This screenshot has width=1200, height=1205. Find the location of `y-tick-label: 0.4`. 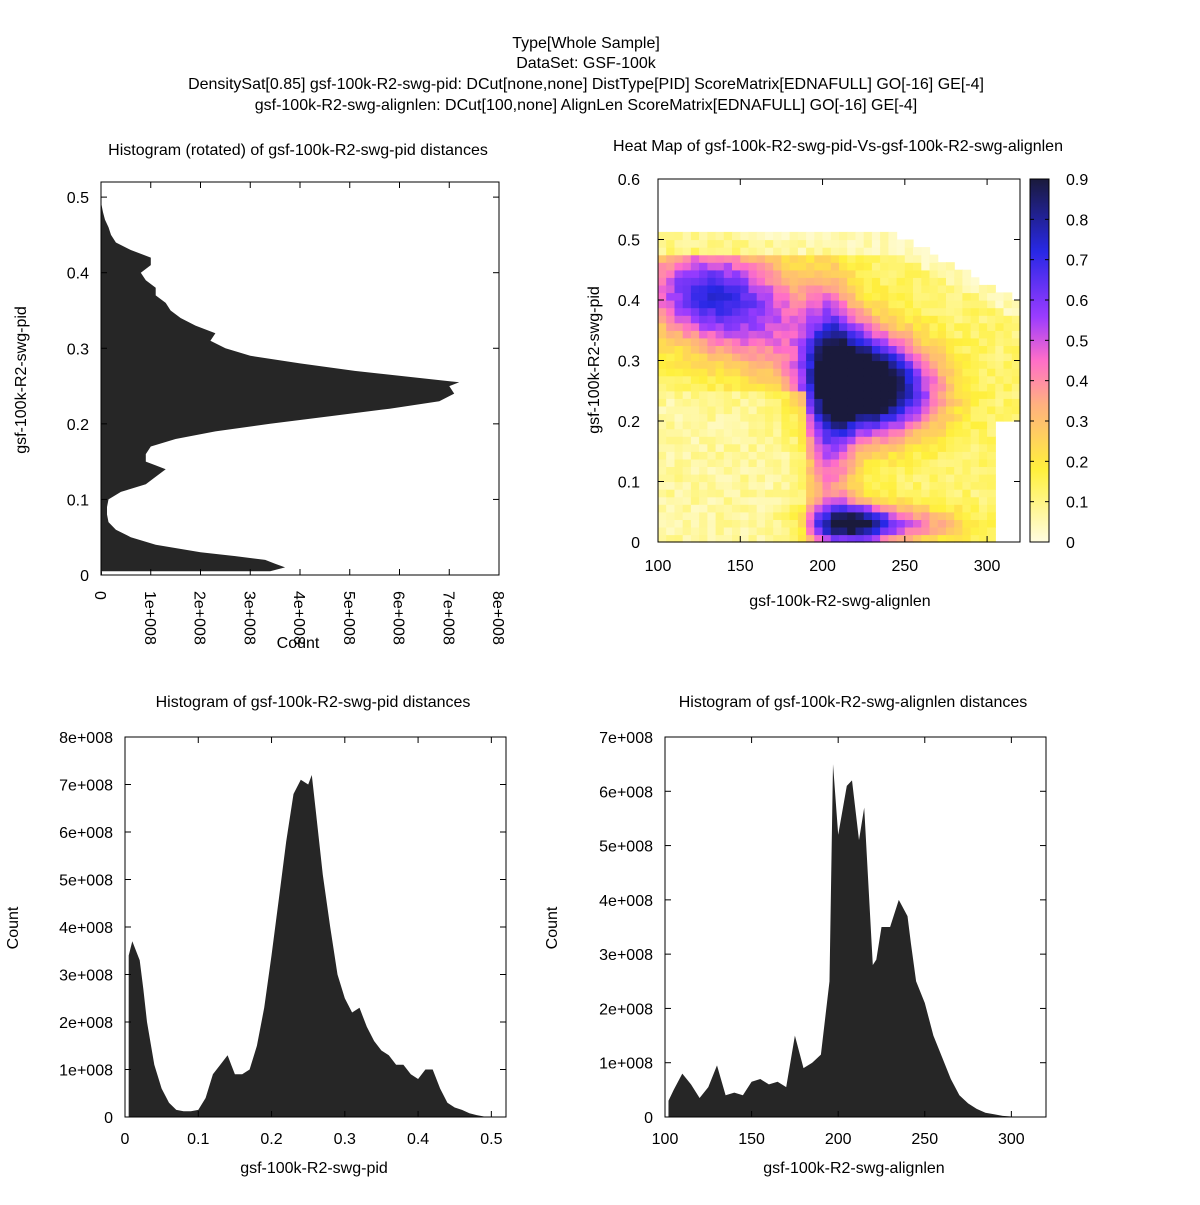

y-tick-label: 0.4 is located at coordinates (629, 301).